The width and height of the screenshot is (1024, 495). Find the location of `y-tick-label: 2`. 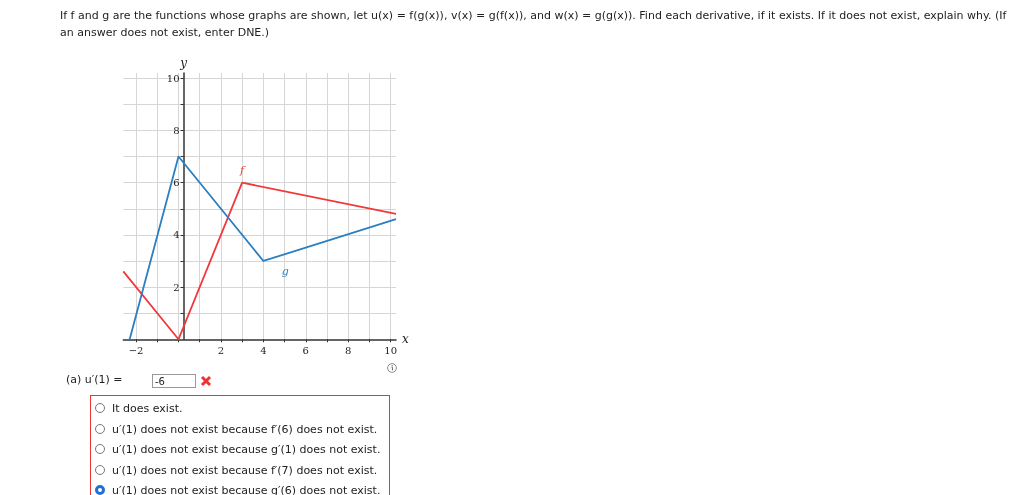

y-tick-label: 2 is located at coordinates (176, 287).